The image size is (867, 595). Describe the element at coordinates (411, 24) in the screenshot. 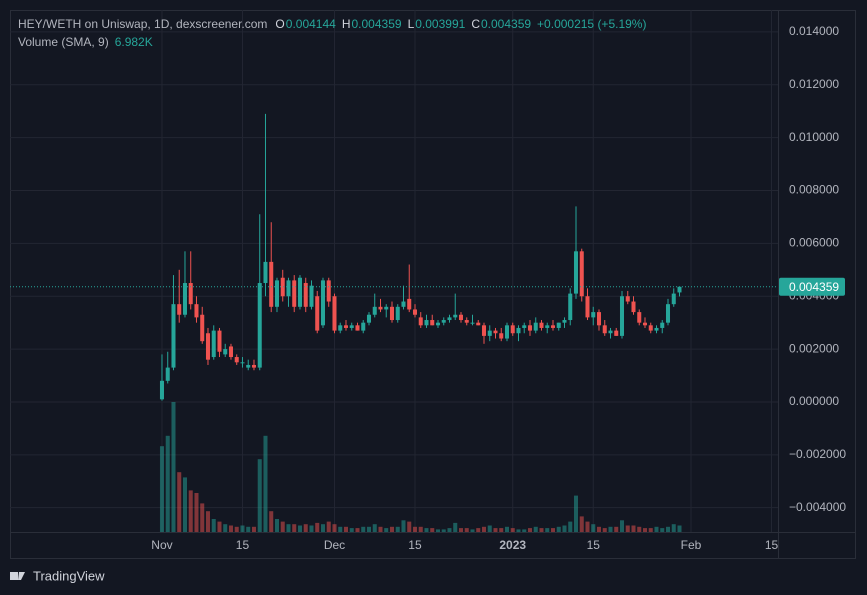

I see `legend-low-label: L` at that location.